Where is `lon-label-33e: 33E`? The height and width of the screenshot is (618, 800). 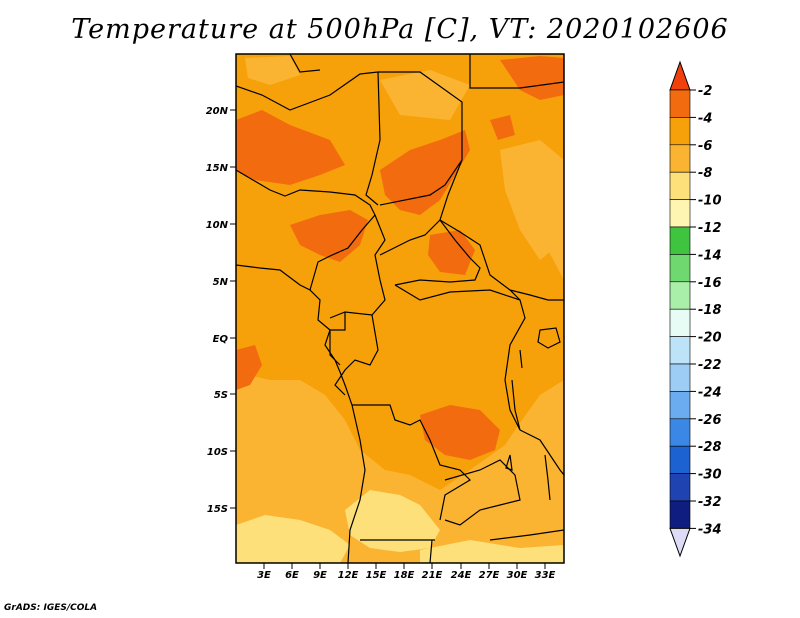 lon-label-33e: 33E is located at coordinates (545, 575).